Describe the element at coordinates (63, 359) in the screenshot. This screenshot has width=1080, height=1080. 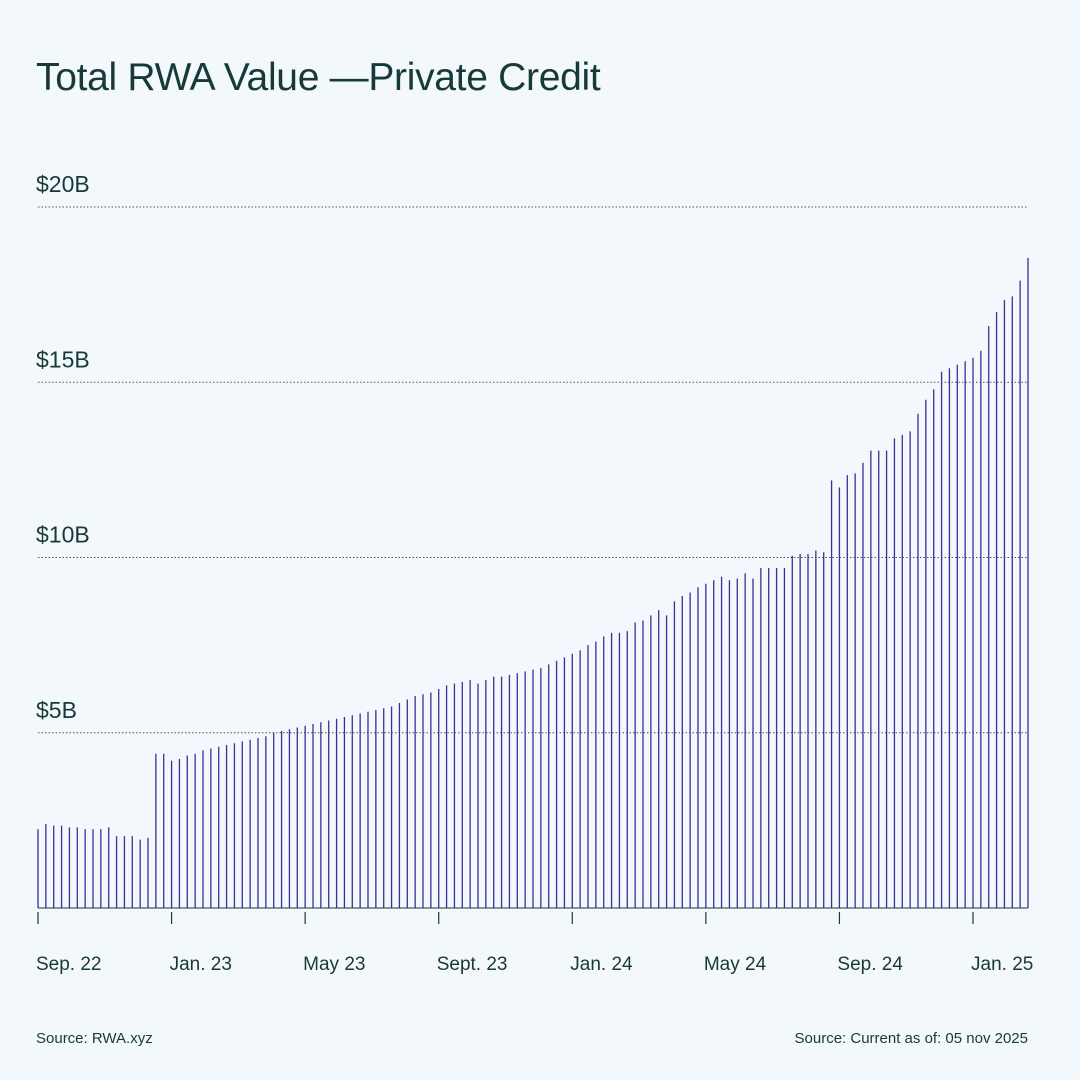
I see `y-tick-label: $15B` at that location.